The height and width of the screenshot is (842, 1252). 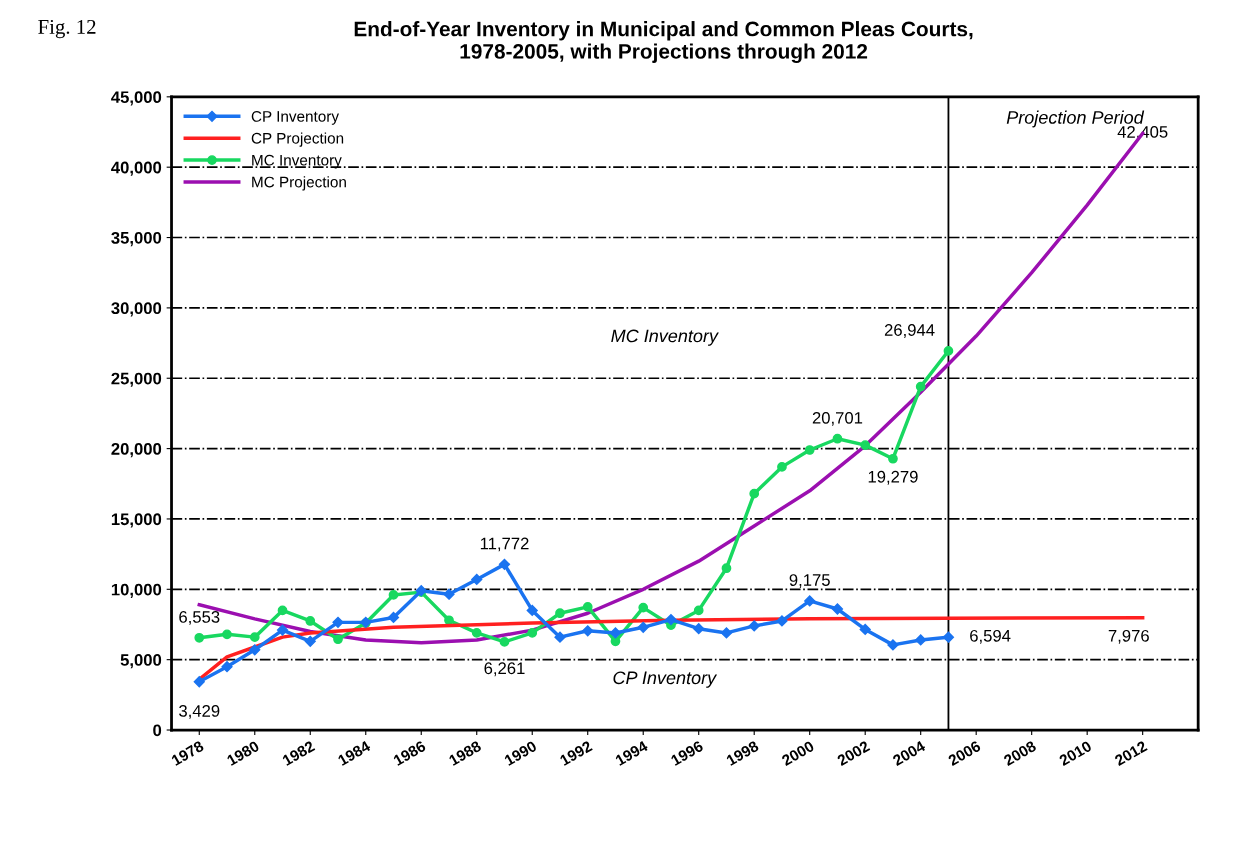 What do you see at coordinates (199, 711) in the screenshot?
I see `annotation: 3,429` at bounding box center [199, 711].